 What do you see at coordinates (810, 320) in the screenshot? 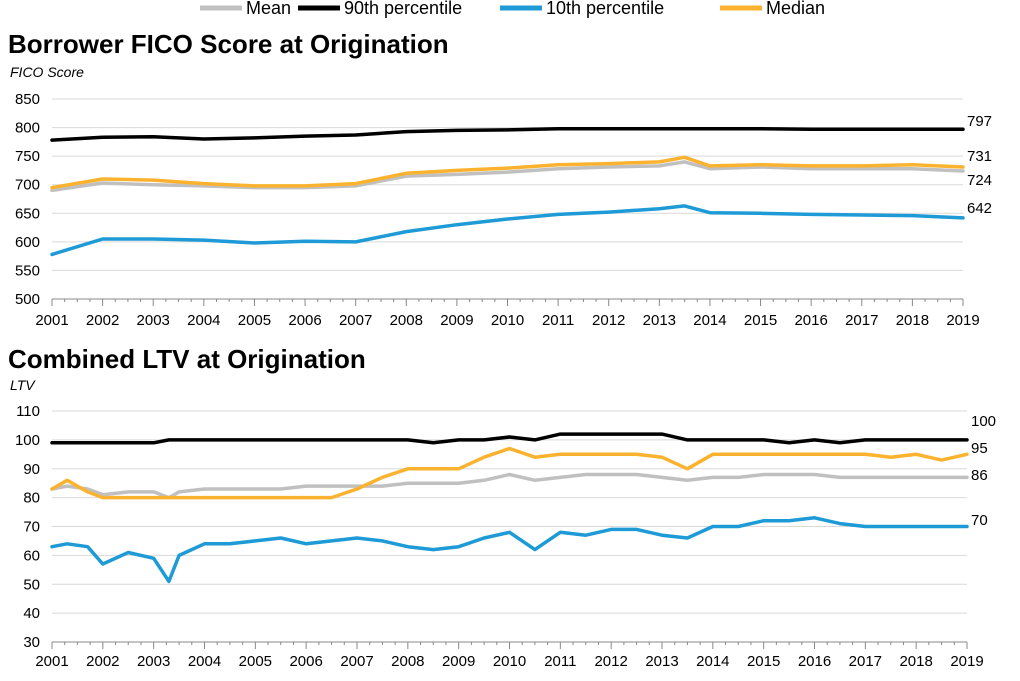
I see `fico-x-tick-label: 2016` at bounding box center [810, 320].